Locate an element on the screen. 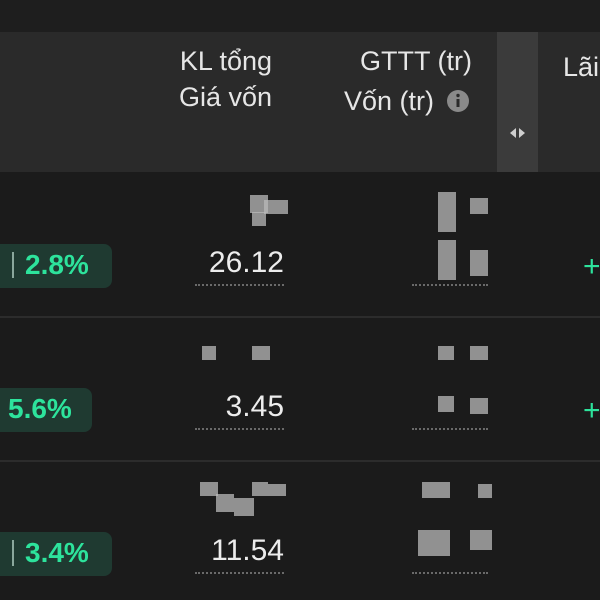  header-text: KL tổng is located at coordinates (225, 61).